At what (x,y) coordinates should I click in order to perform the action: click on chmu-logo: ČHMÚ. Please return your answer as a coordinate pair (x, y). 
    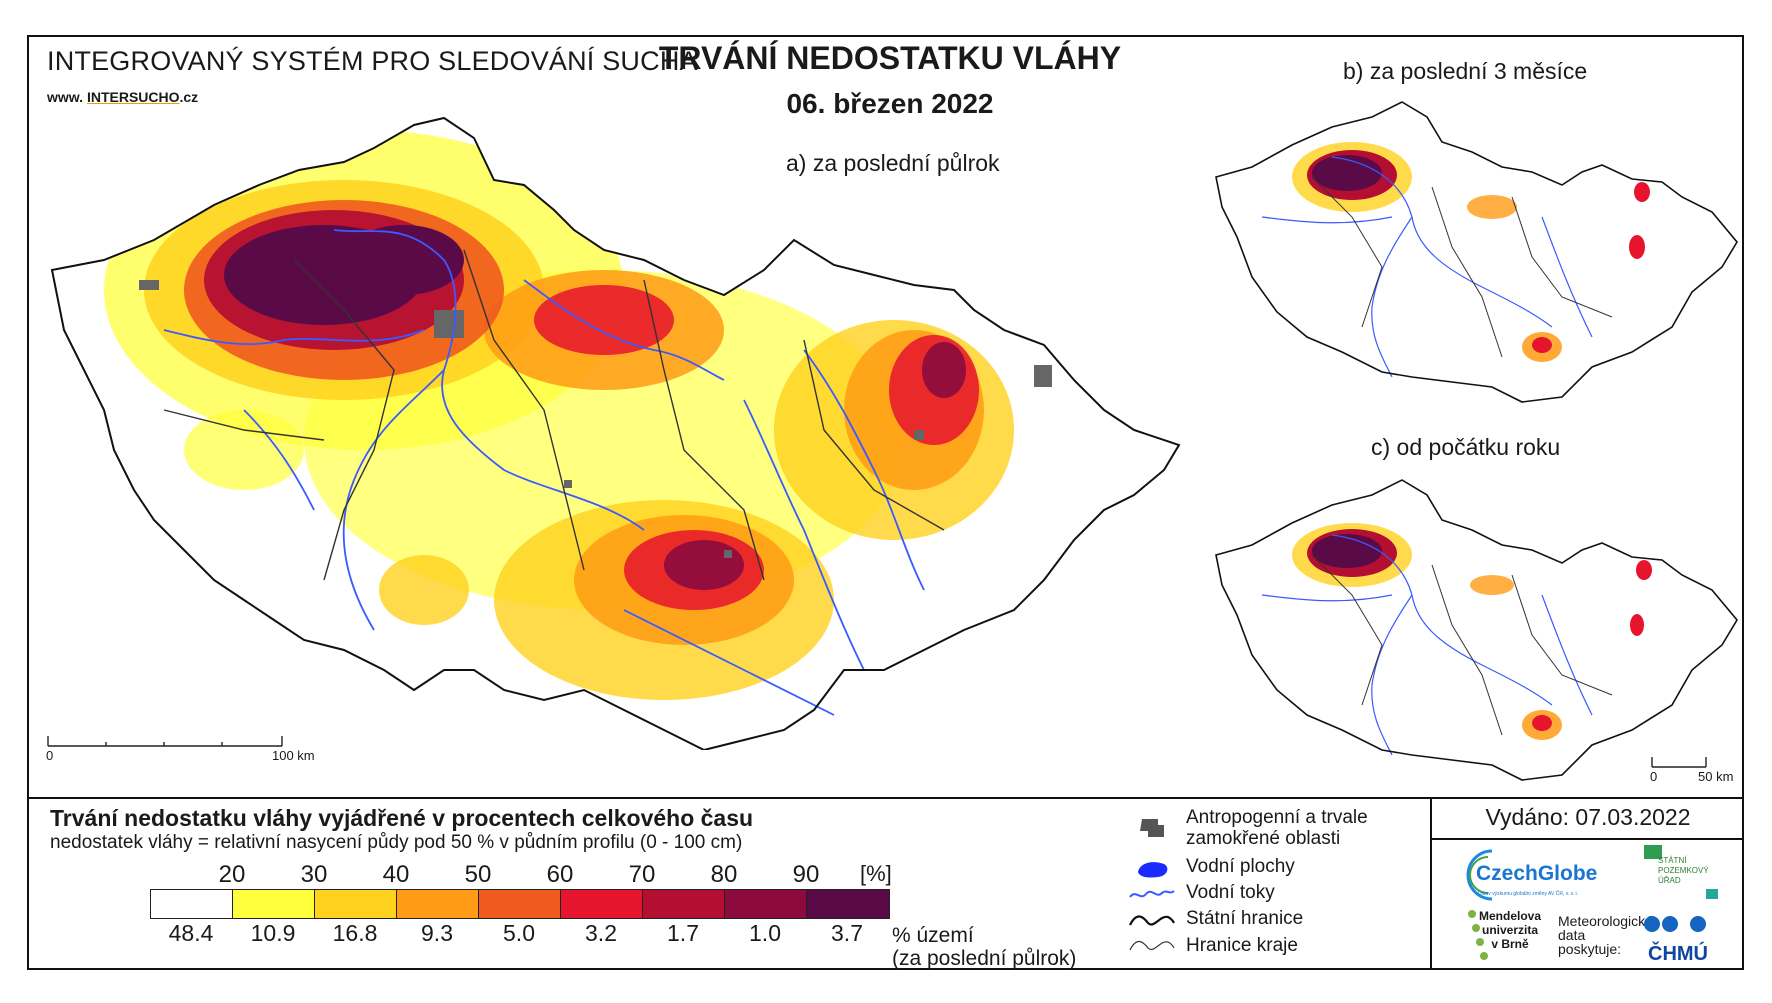
    Looking at the image, I should click on (1676, 940).